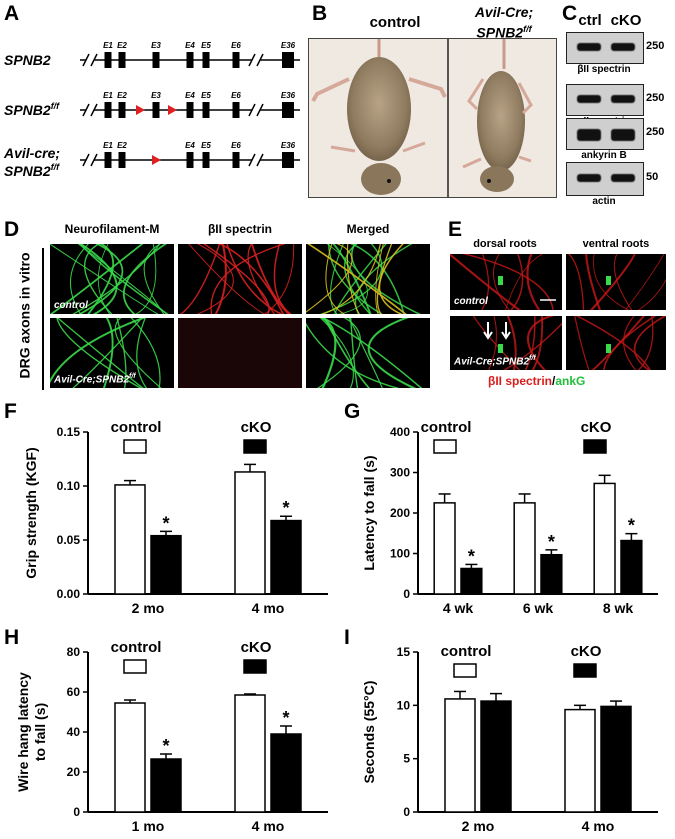 This screenshot has height=839, width=675. I want to click on drg-caption-sup: f/f, so click(132, 376).